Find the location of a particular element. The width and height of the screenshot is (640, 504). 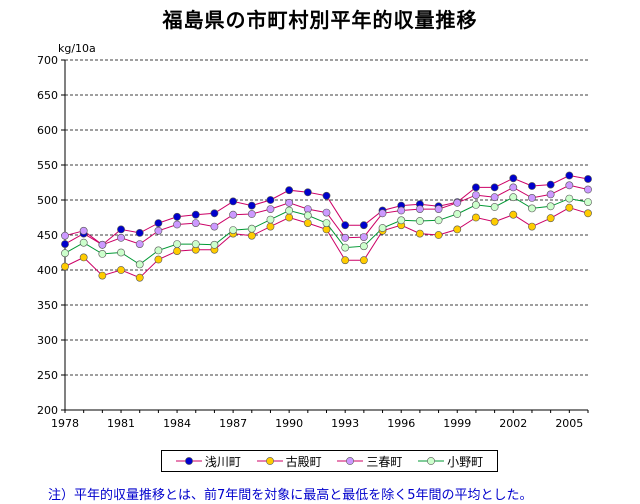

y-tick-label: 600 is located at coordinates (47, 130).